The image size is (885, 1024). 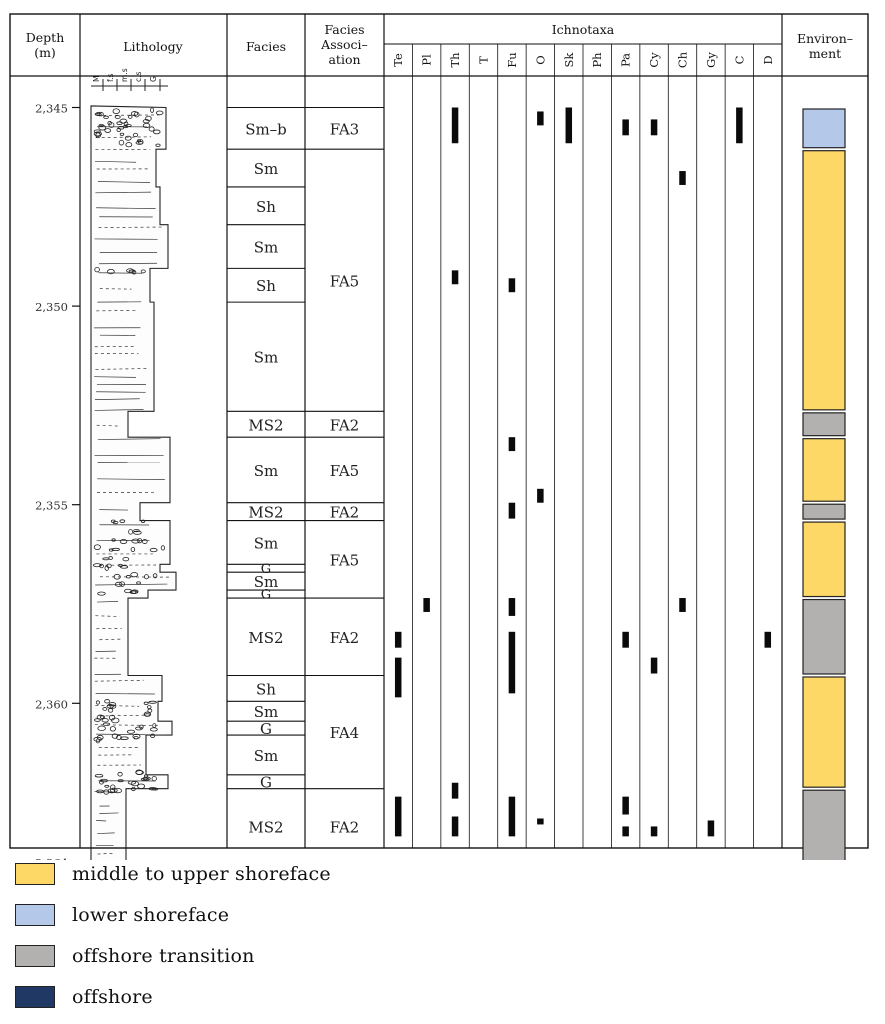 What do you see at coordinates (768, 59) in the screenshot?
I see `ichnotaxa-header-d: D` at bounding box center [768, 59].